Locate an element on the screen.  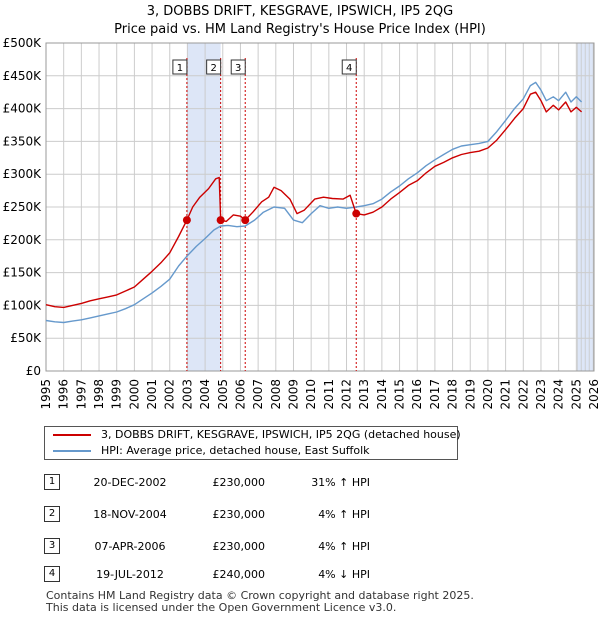
x-tick-label: 2003 is located at coordinates (187, 394).